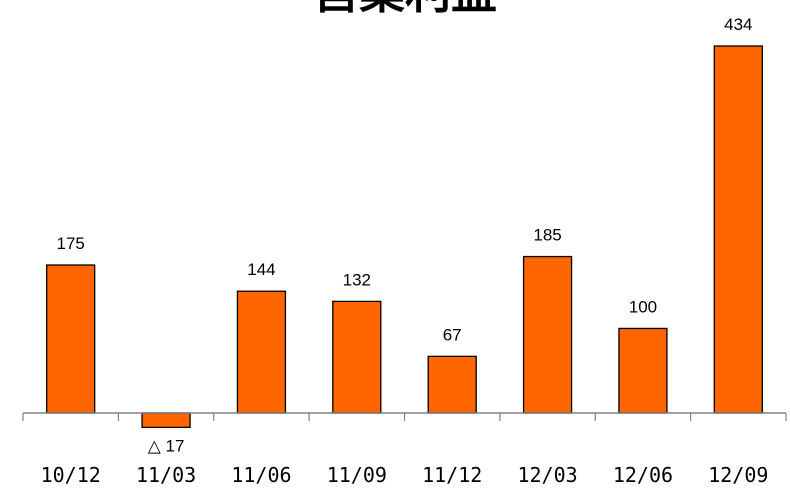 The height and width of the screenshot is (492, 790). I want to click on data-label: 175, so click(71, 243).